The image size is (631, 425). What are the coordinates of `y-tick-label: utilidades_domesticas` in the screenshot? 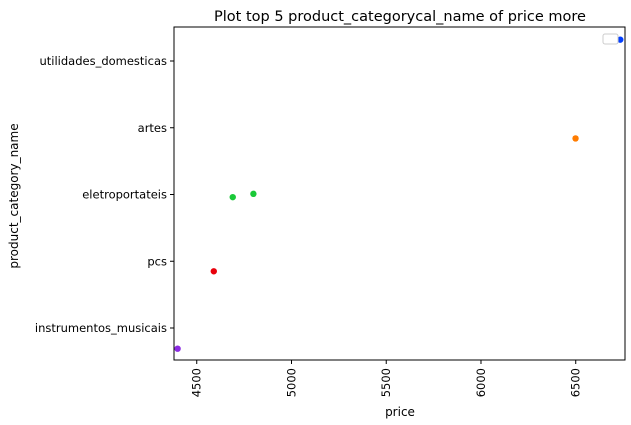 It's located at (103, 61).